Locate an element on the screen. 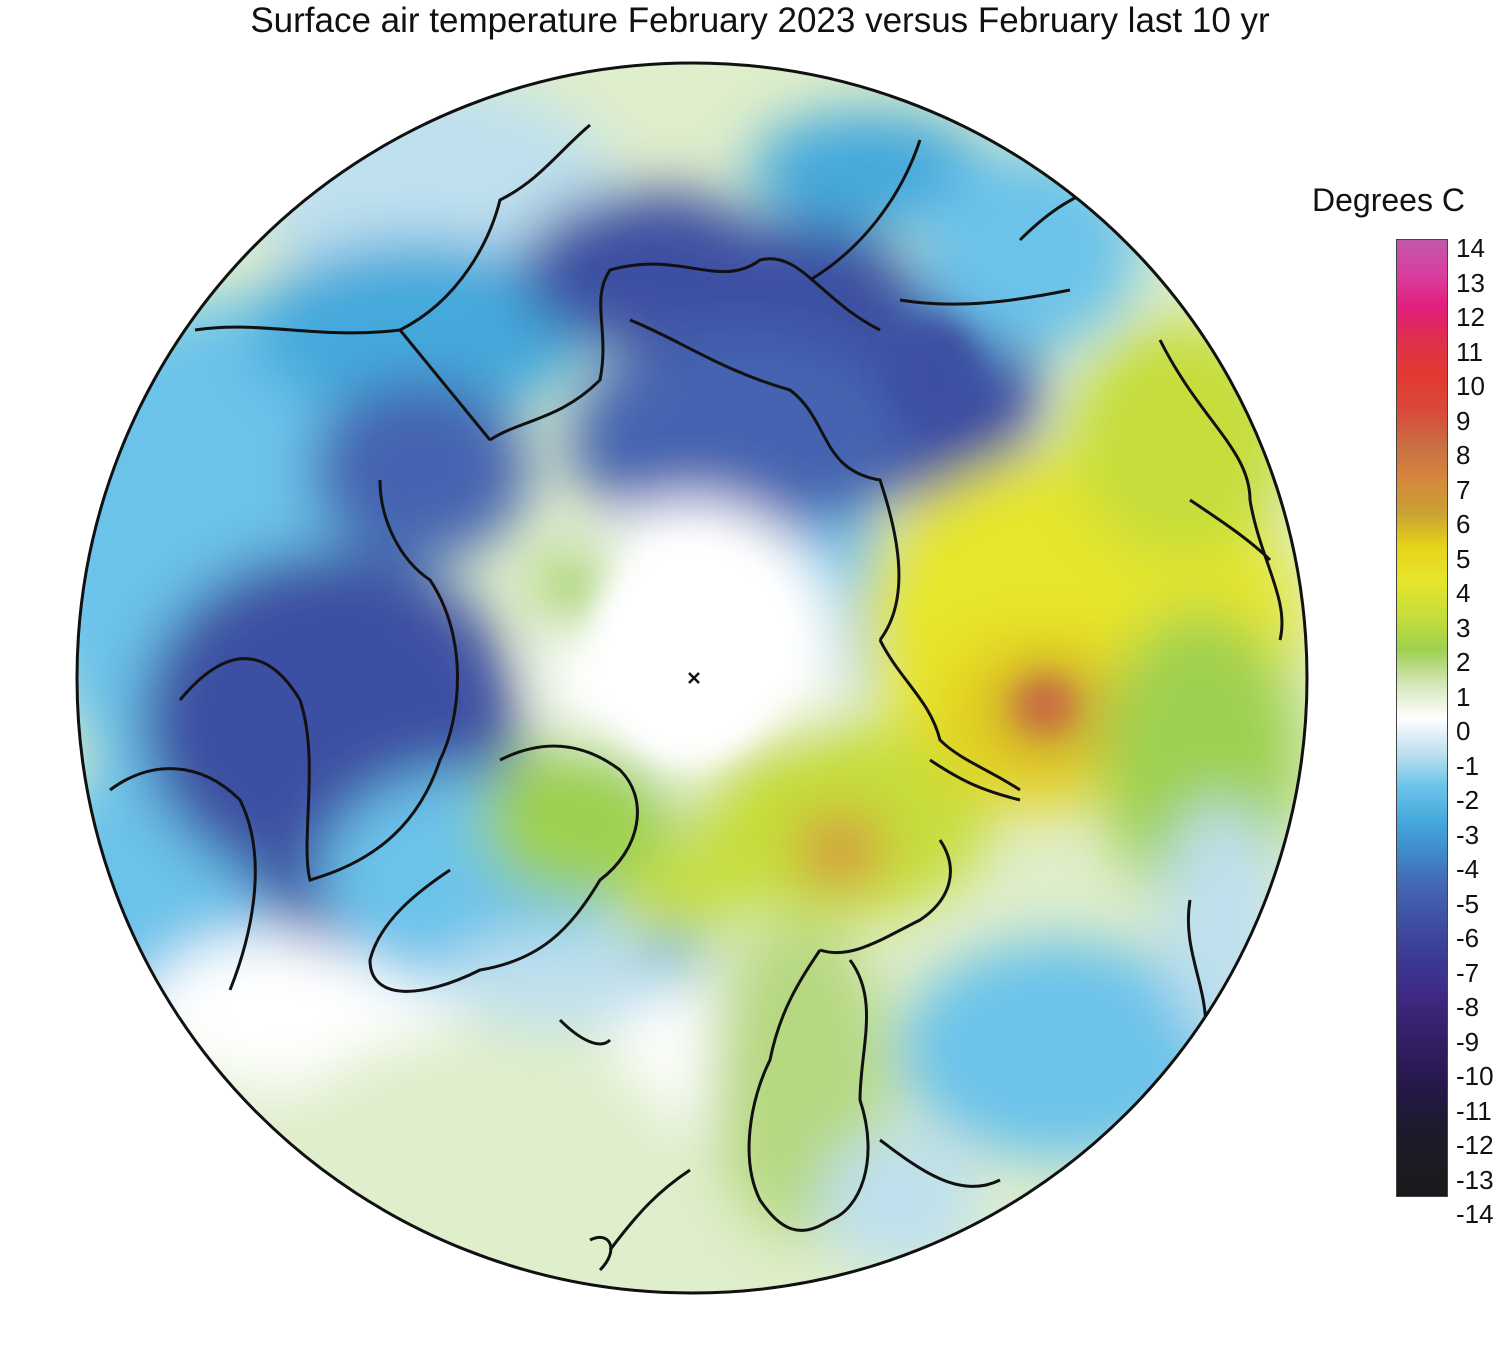  colorbar-tick-label: -11 is located at coordinates (1474, 1110).